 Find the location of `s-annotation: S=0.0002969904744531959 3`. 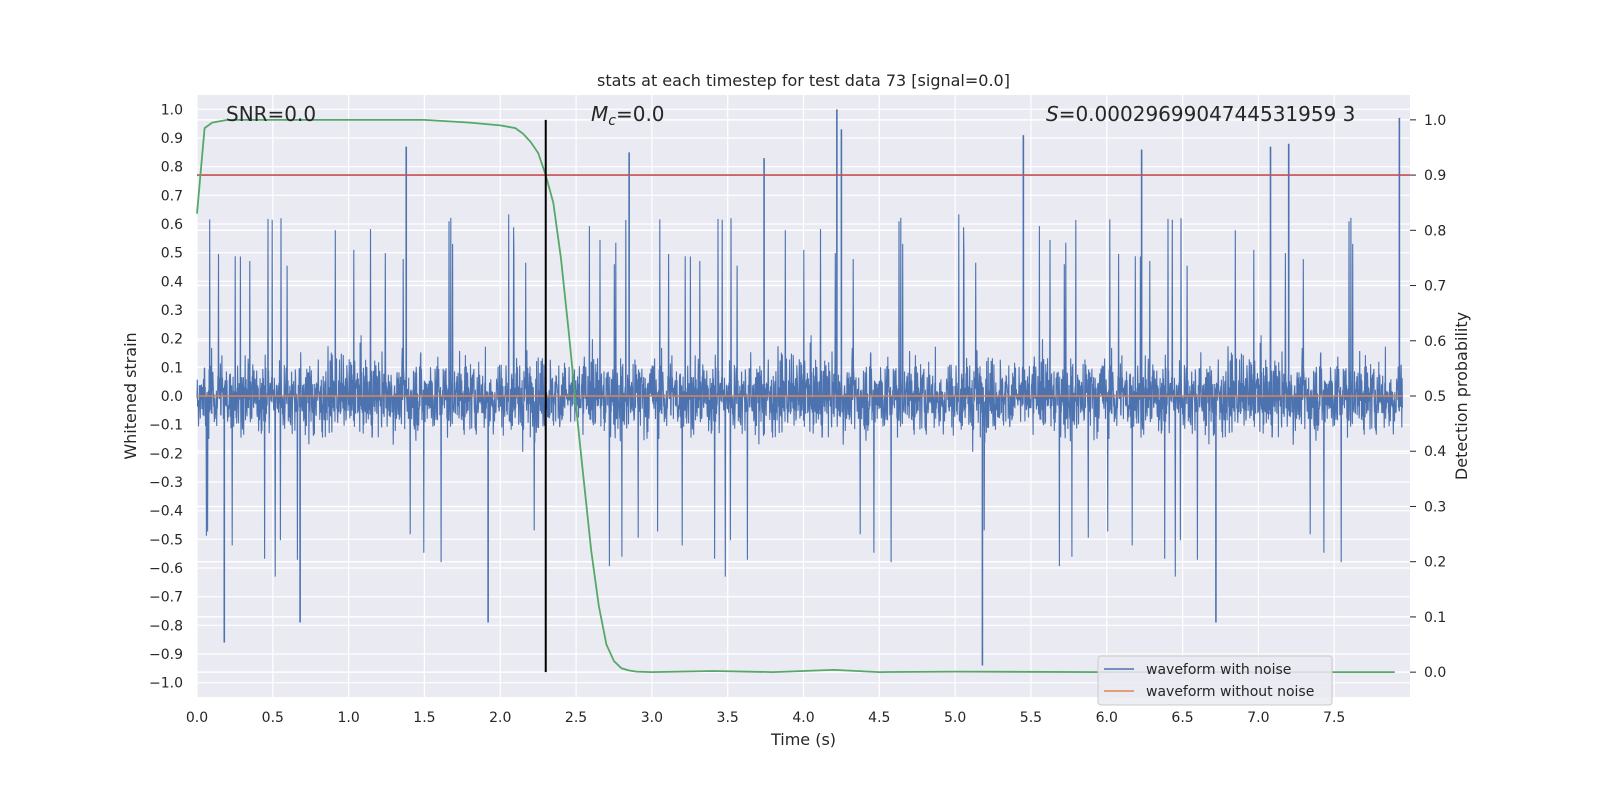

s-annotation: S=0.0002969904744531959 3 is located at coordinates (1200, 114).